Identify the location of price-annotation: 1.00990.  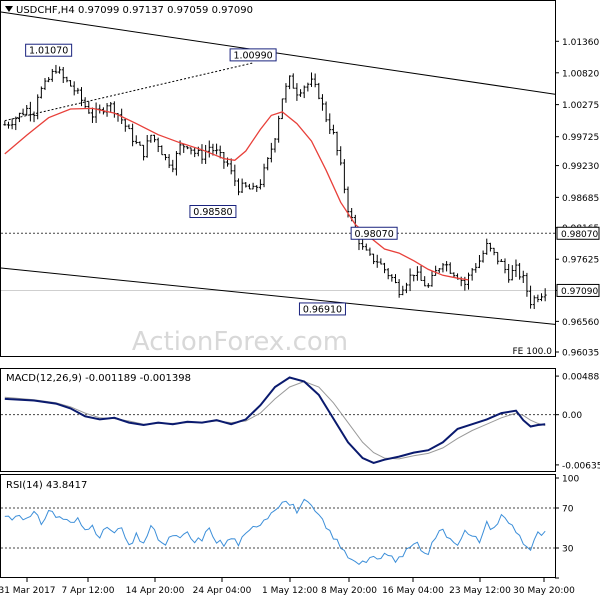
(253, 55).